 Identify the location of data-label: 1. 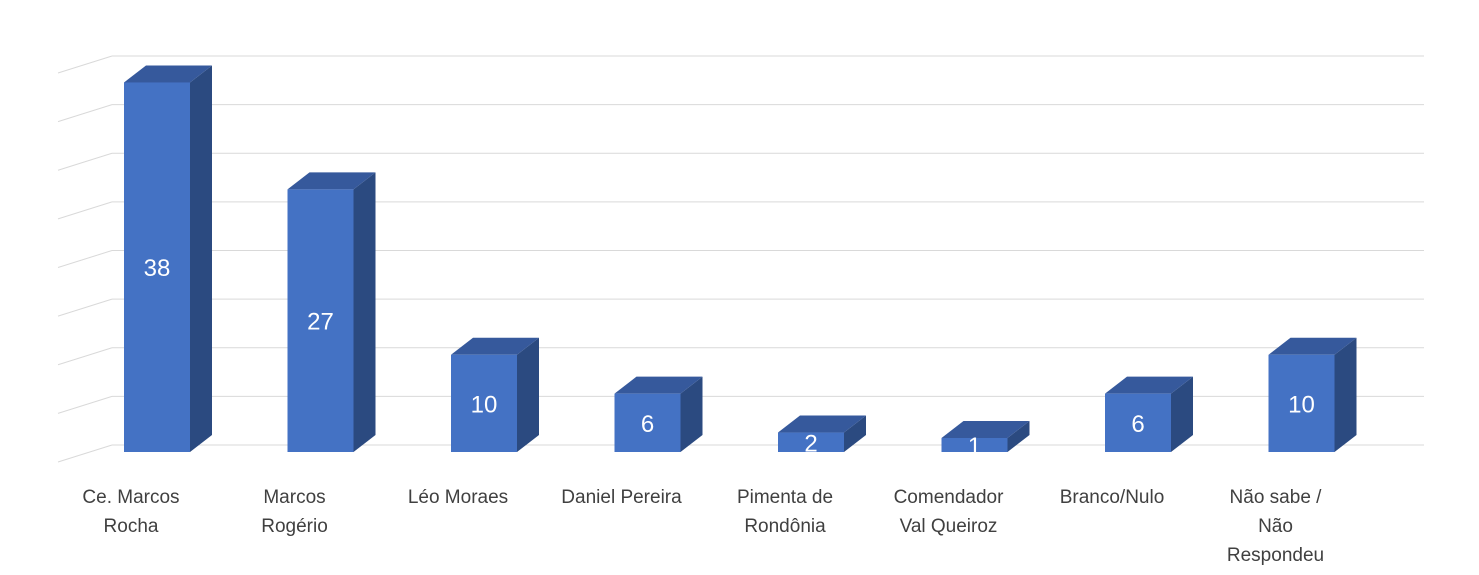
(974, 446).